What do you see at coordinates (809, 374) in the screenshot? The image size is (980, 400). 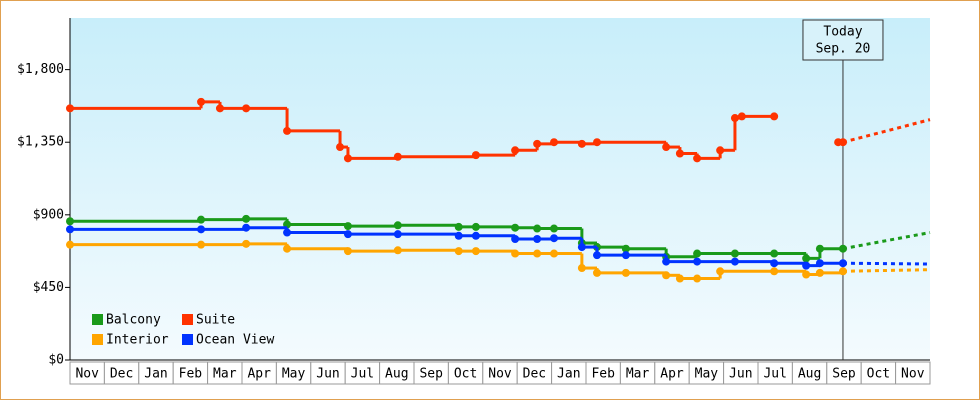 I see `x-tick-label: Aug` at bounding box center [809, 374].